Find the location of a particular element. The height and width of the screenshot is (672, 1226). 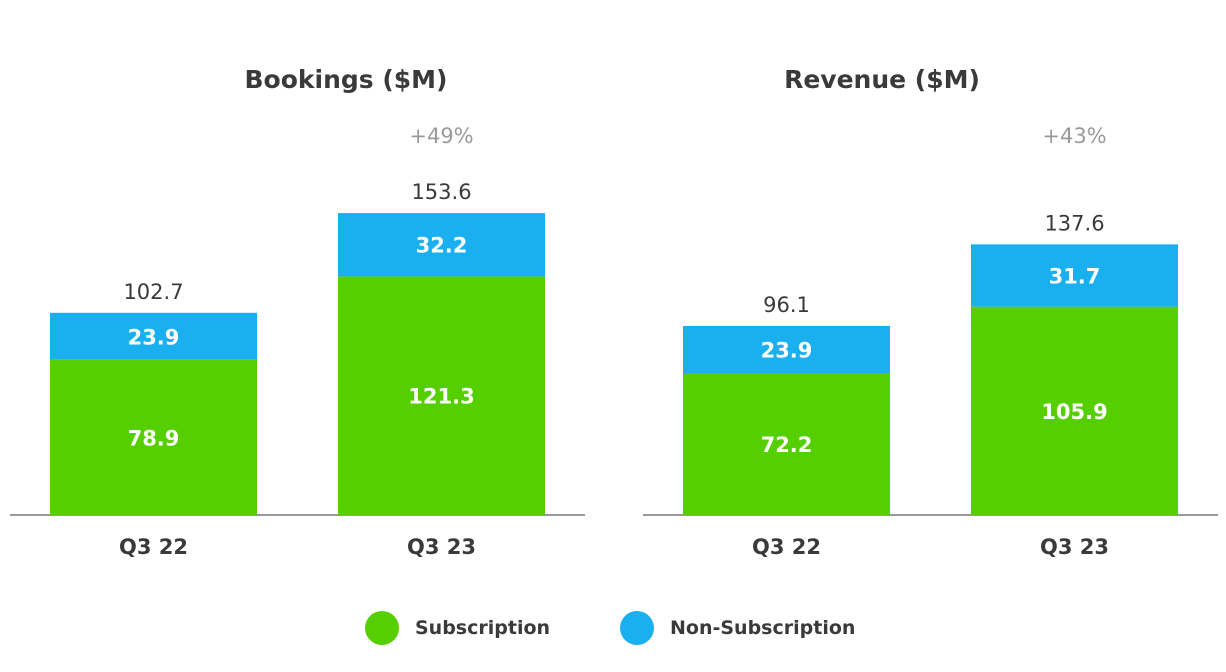

revenue-total-label-q3-23: 137.6 is located at coordinates (1074, 223).